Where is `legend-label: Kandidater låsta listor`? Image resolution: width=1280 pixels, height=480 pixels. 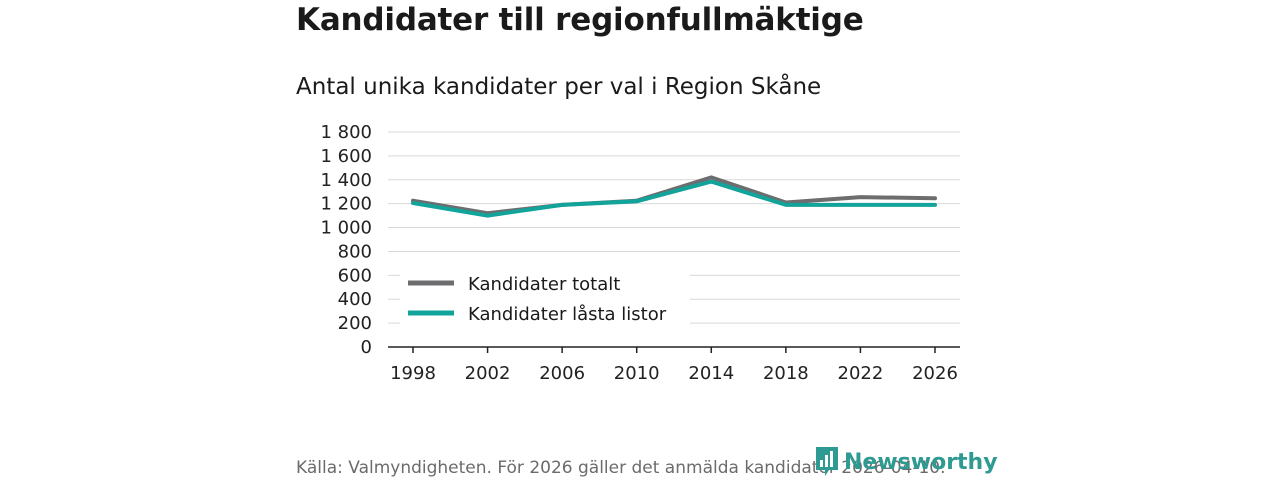
legend-label: Kandidater låsta listor is located at coordinates (567, 314).